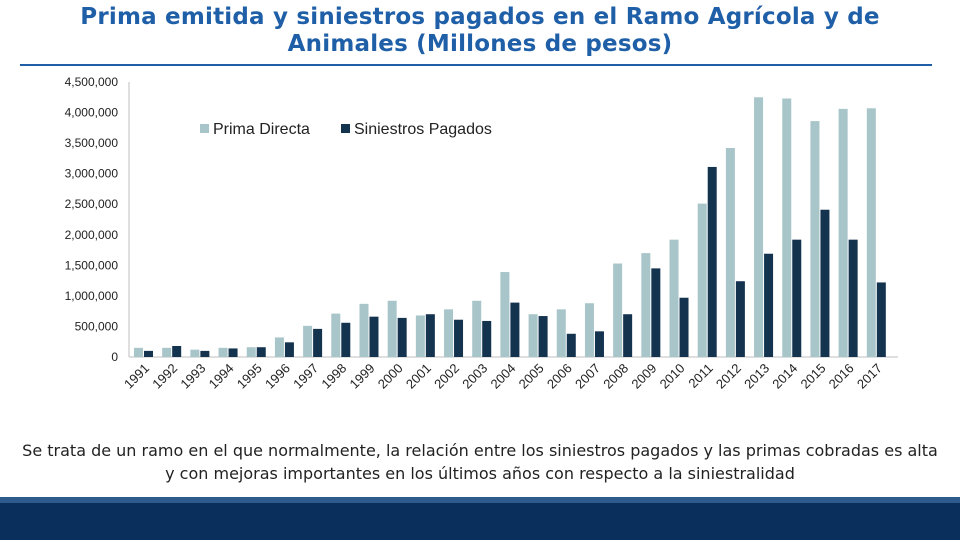 This screenshot has height=540, width=960. I want to click on y-tick-label: 4,000,000, so click(92, 113).